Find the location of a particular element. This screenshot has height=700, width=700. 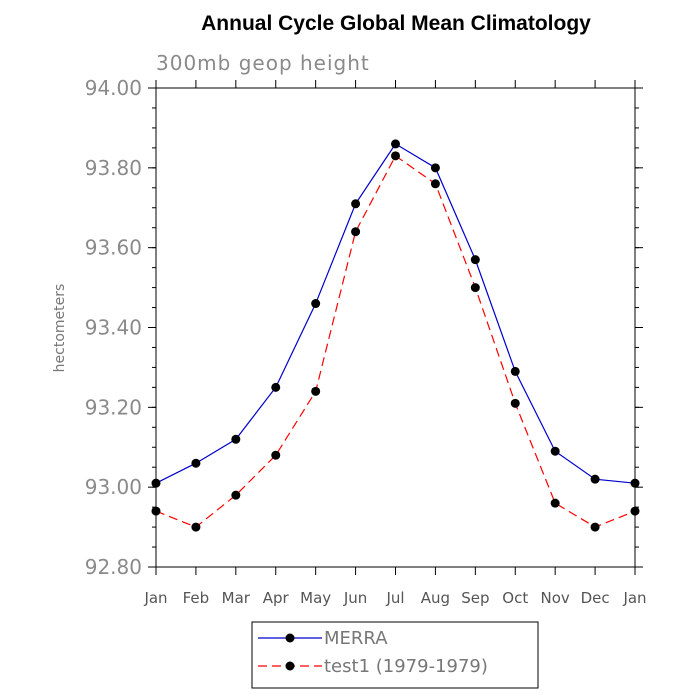

y-tick-label: 92.80 is located at coordinates (113, 567).